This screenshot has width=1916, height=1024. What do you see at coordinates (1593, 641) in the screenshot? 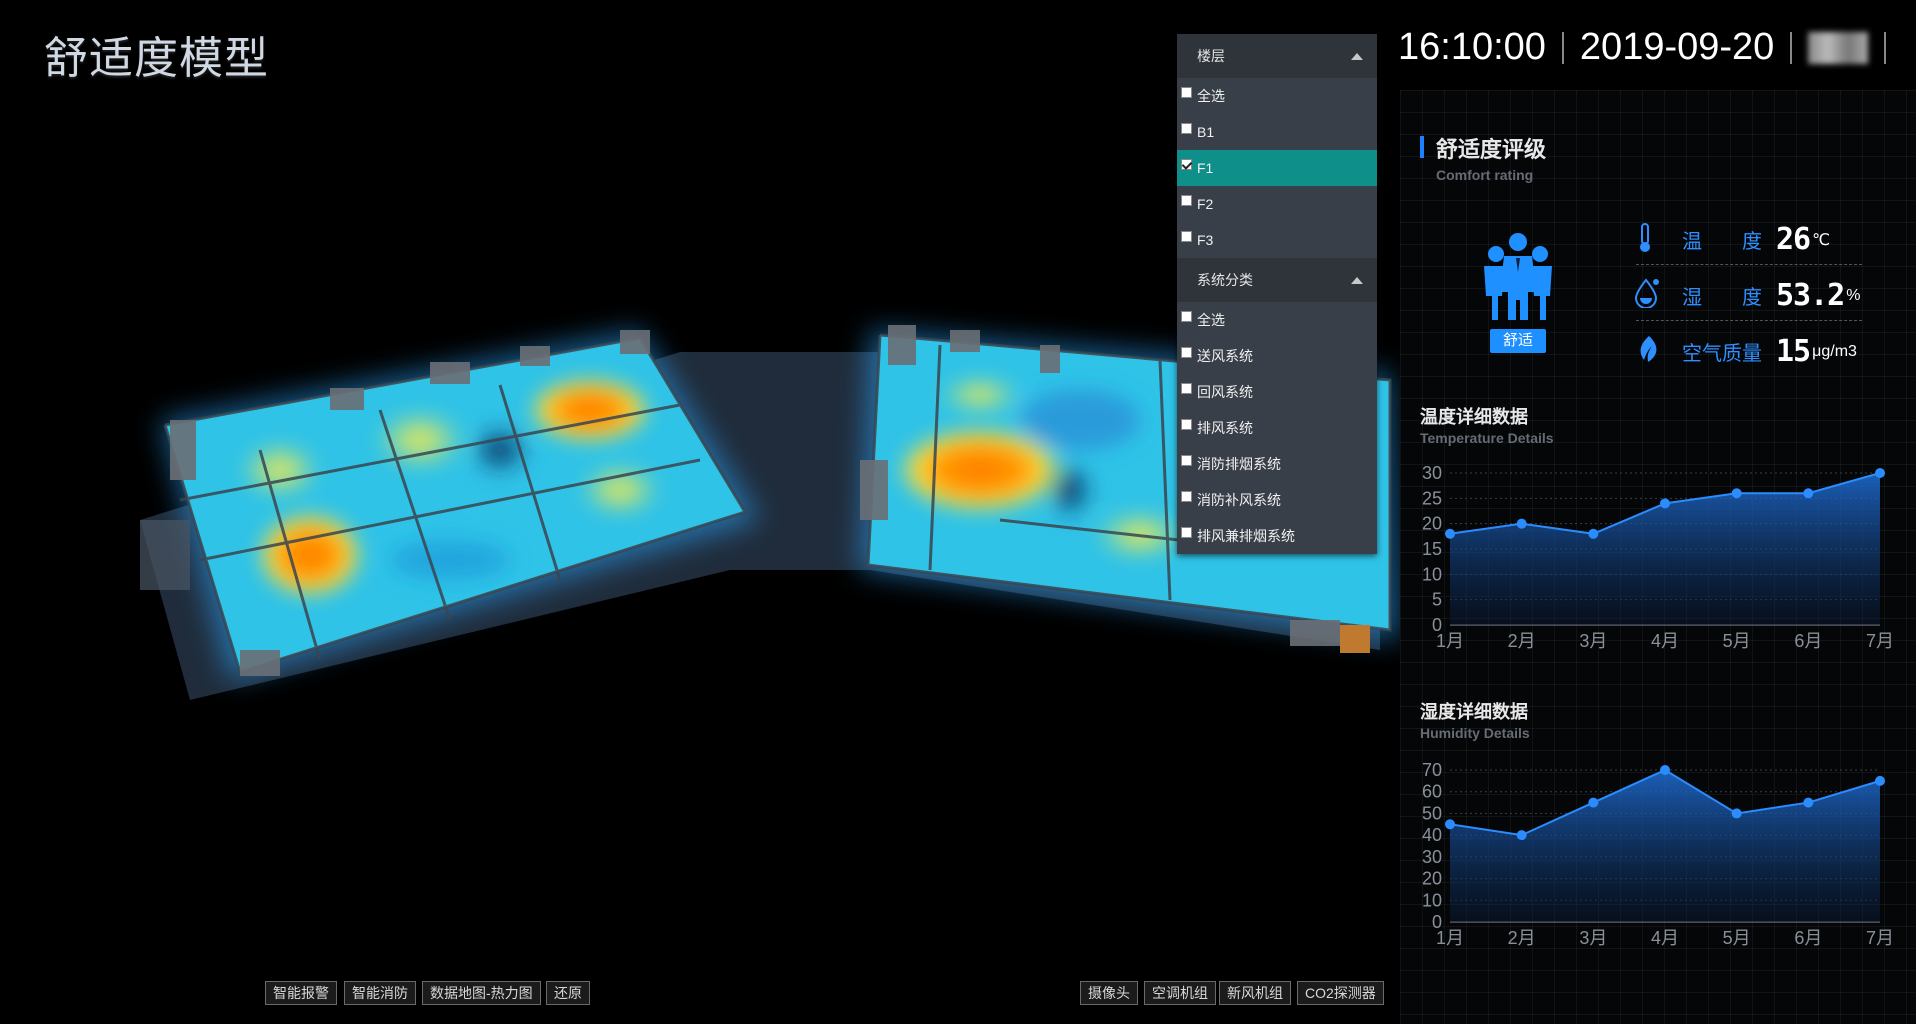
I see `x-tick-label: 3月` at bounding box center [1593, 641].